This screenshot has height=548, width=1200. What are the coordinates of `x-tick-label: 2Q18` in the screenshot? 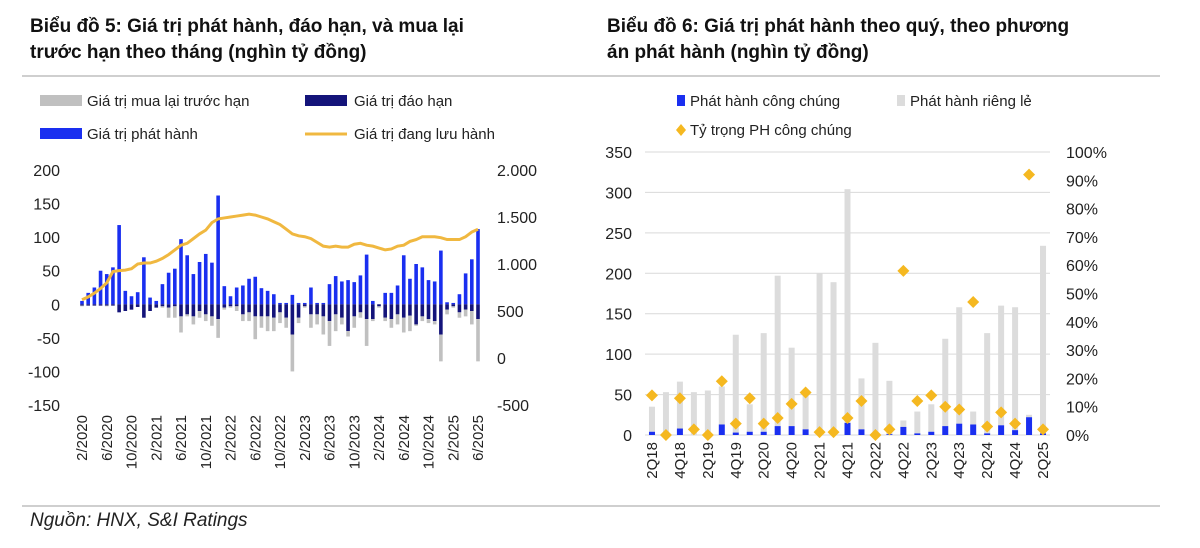 It's located at (652, 460).